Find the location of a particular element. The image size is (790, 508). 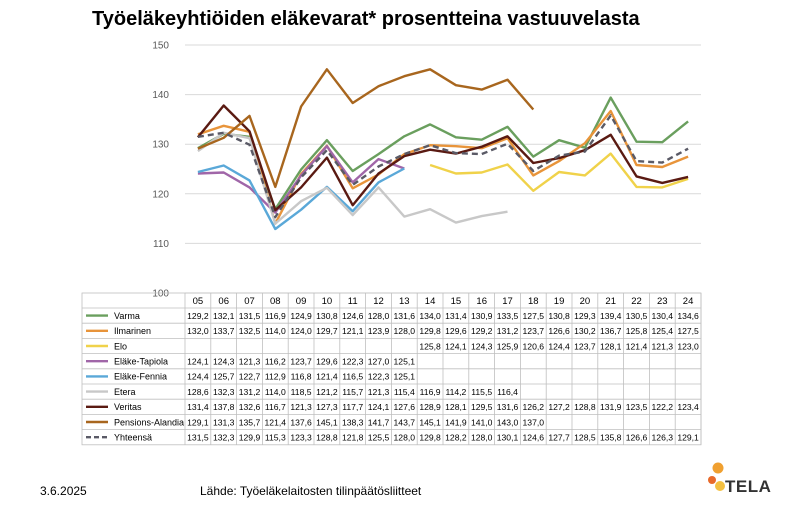

data-label: 115,3 is located at coordinates (275, 438).